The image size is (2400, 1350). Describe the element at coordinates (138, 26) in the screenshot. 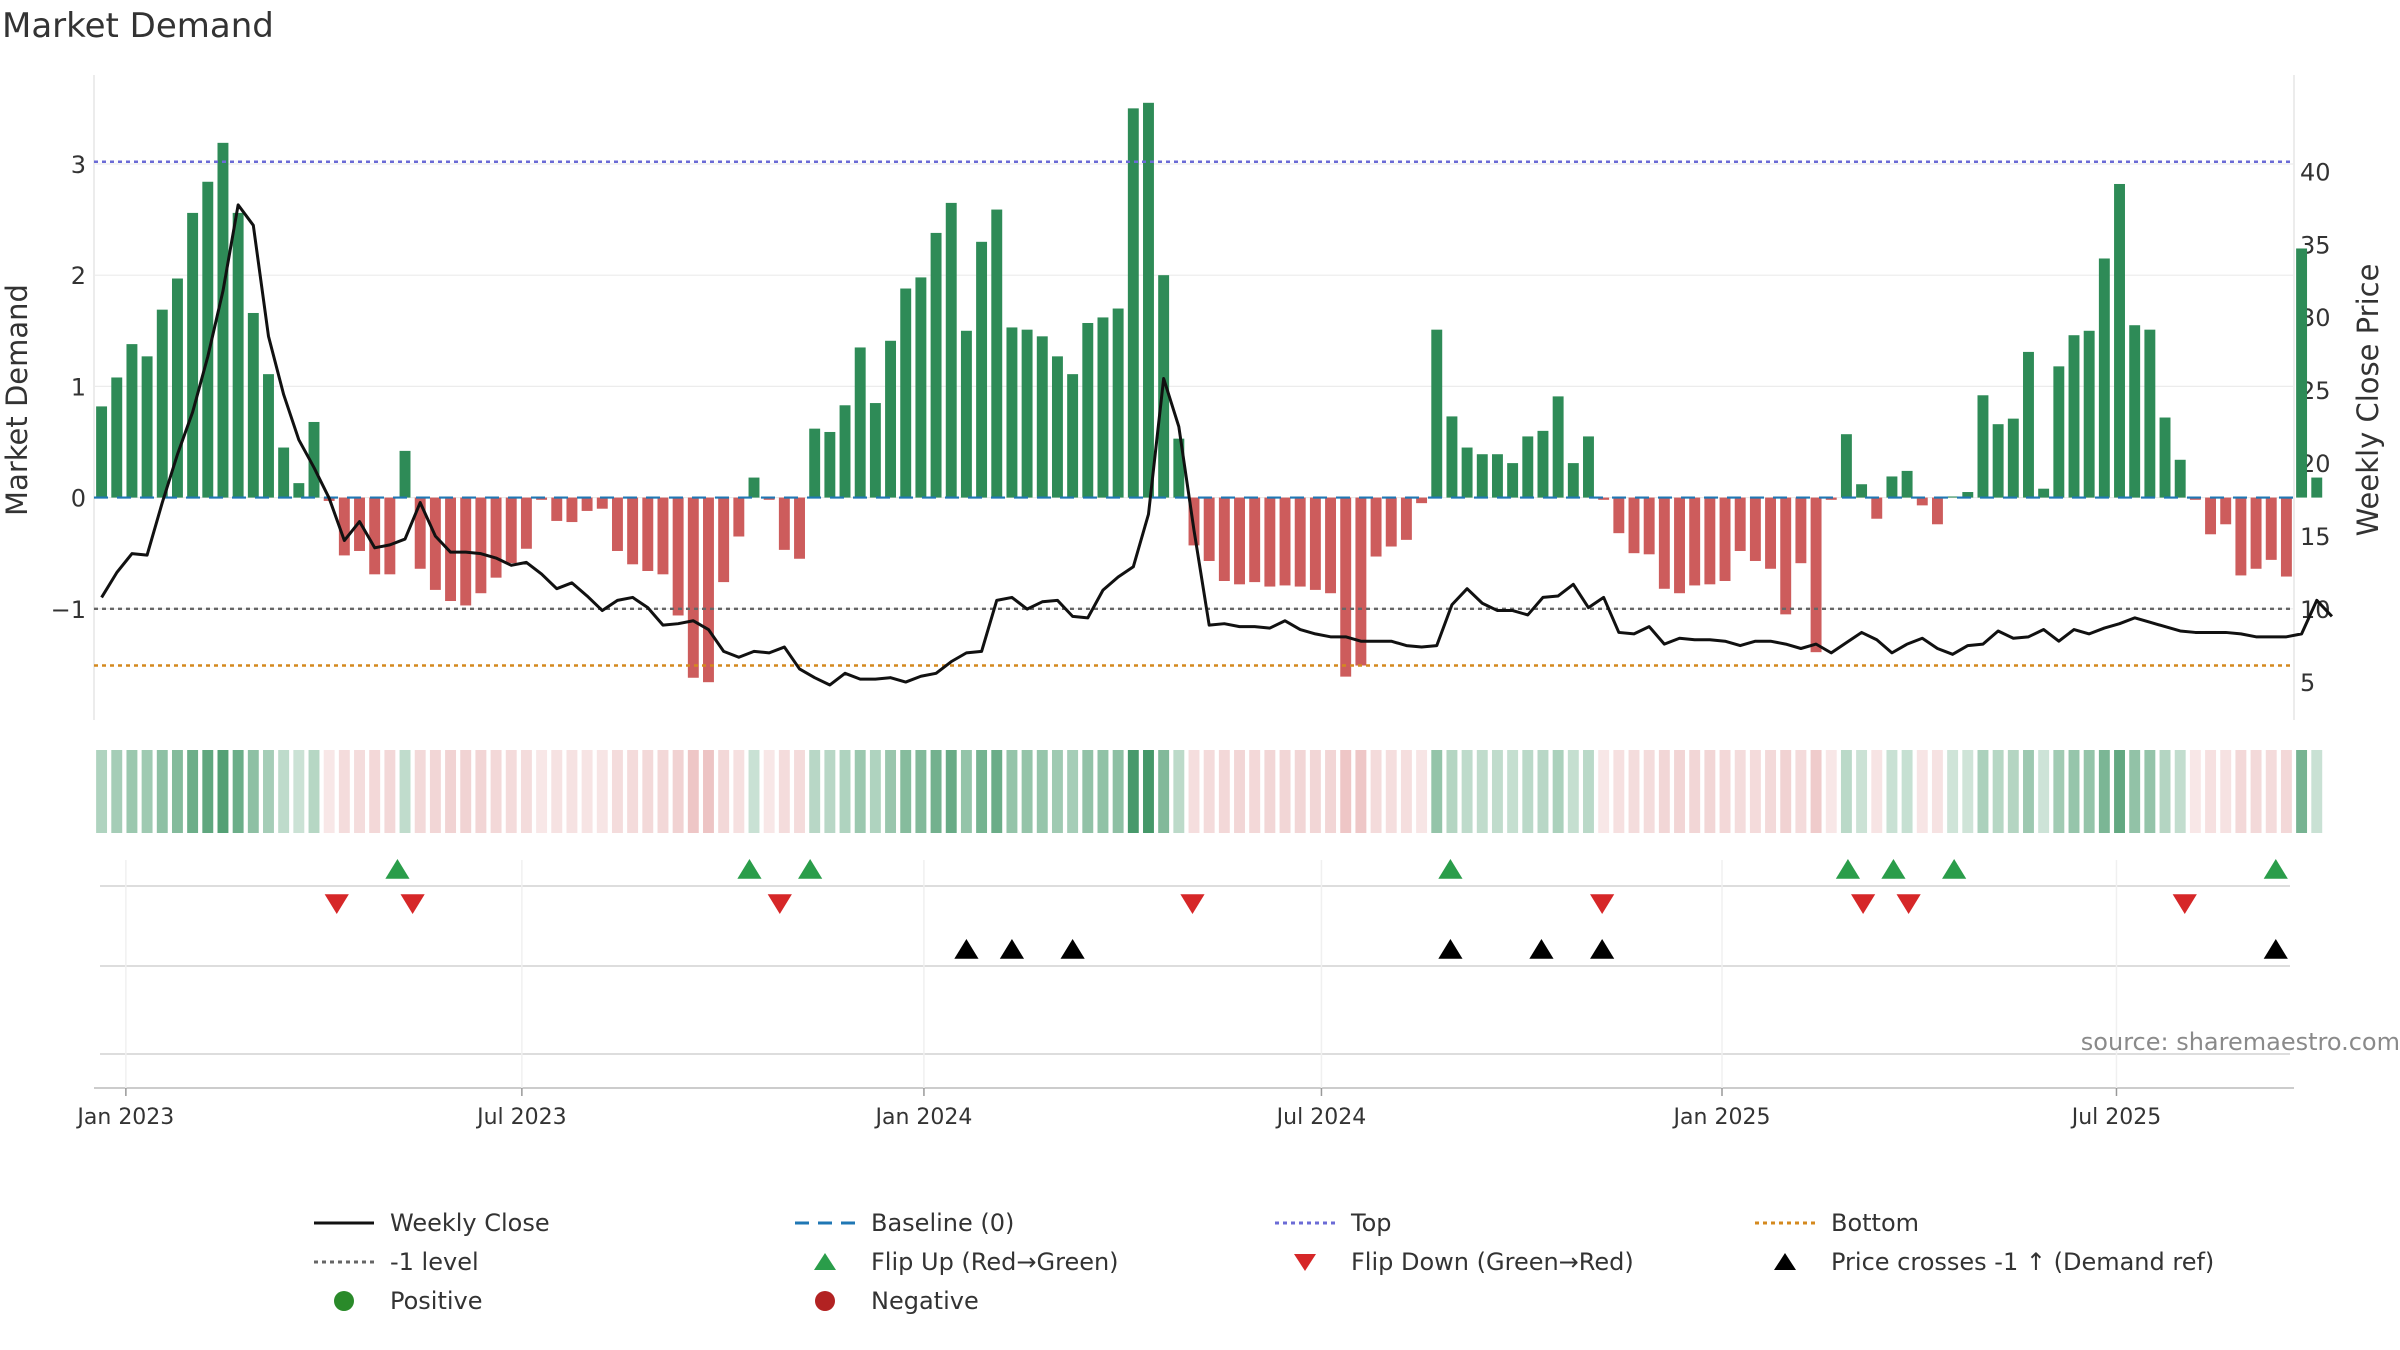

I see `chart-title: Market Demand` at that location.